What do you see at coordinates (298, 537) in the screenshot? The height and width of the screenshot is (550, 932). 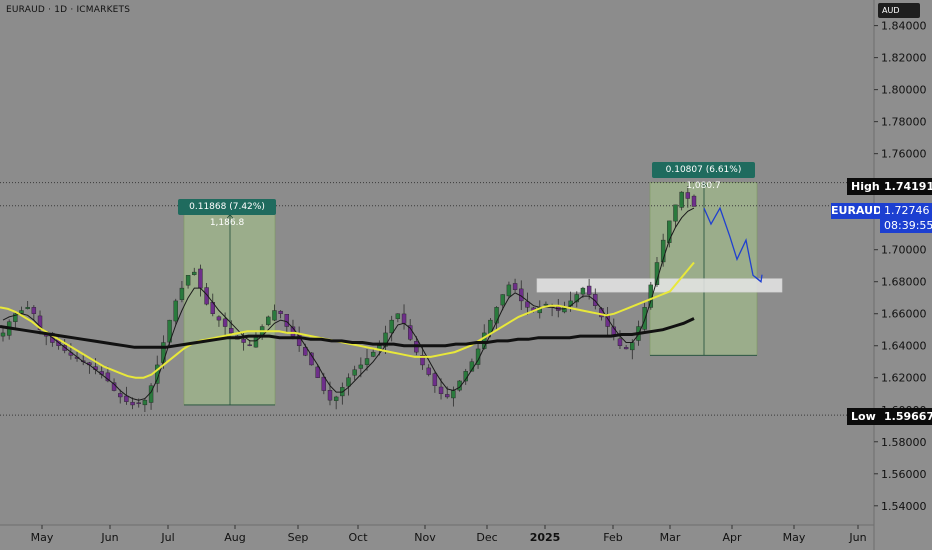 I see `x-tick-label: Sep` at bounding box center [298, 537].